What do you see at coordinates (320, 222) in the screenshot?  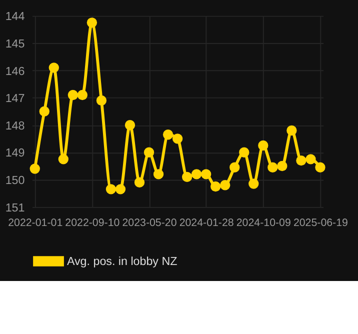 I see `x-tick-label: 2025-06-19` at bounding box center [320, 222].